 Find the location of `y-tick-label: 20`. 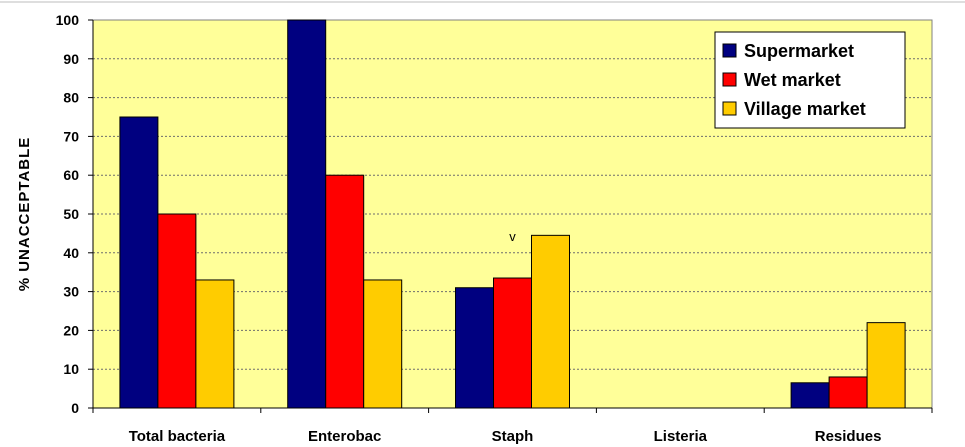

y-tick-label: 20 is located at coordinates (71, 330).